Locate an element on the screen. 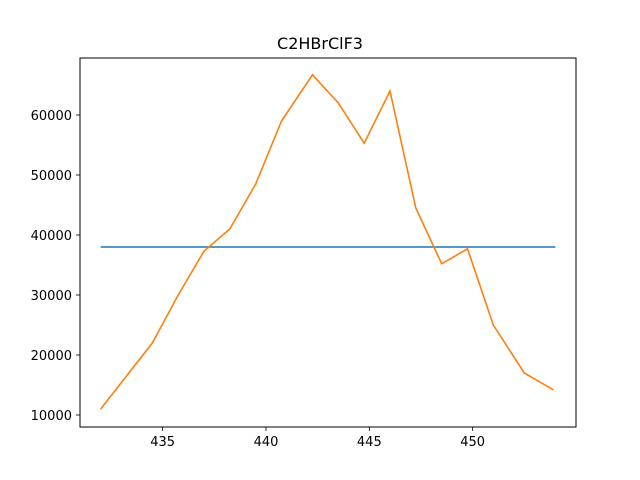 This screenshot has width=640, height=480. x-tick-label: 450 is located at coordinates (472, 442).